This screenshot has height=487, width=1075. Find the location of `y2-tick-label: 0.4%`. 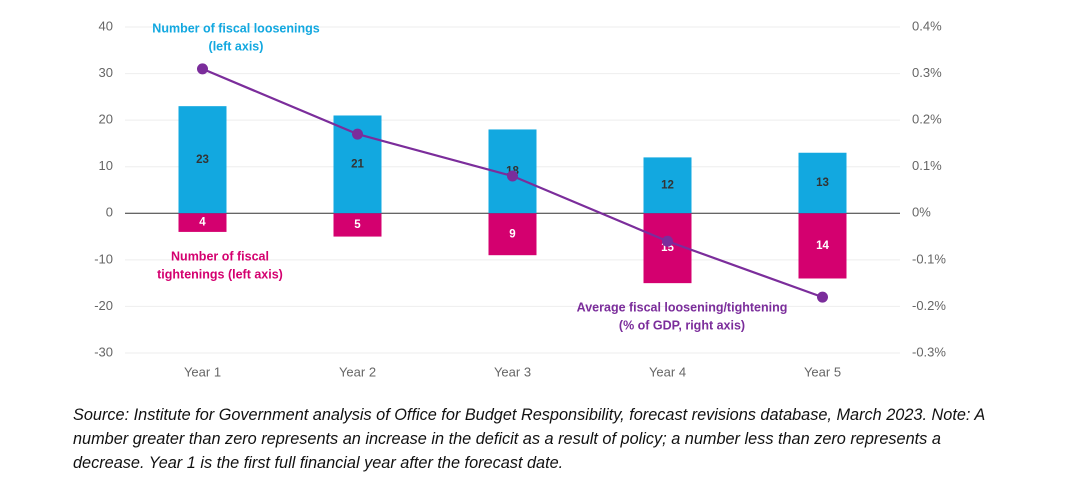

y2-tick-label: 0.4% is located at coordinates (927, 25).